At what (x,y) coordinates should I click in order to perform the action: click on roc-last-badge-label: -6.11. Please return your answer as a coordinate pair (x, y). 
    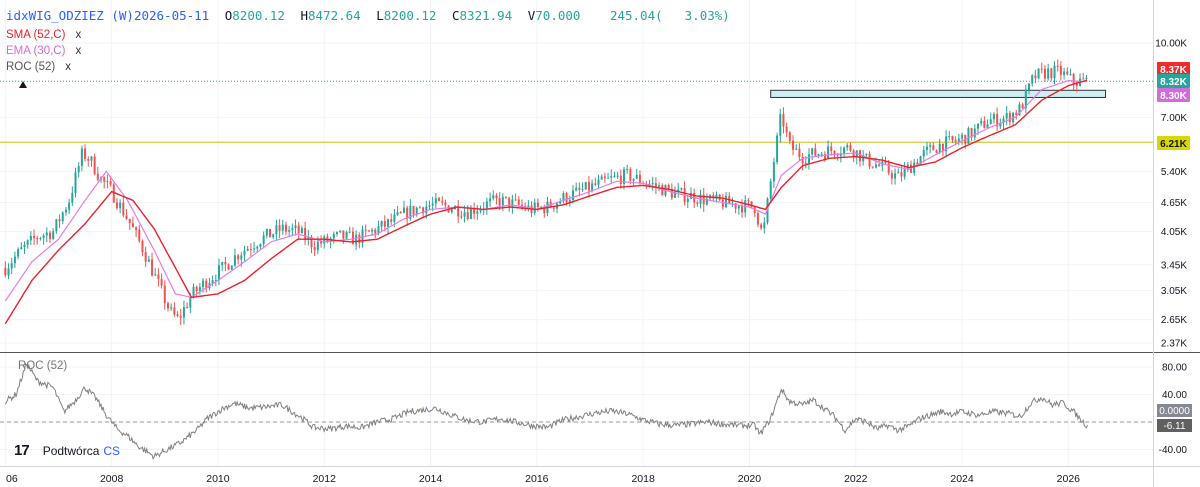
    Looking at the image, I should click on (1174, 426).